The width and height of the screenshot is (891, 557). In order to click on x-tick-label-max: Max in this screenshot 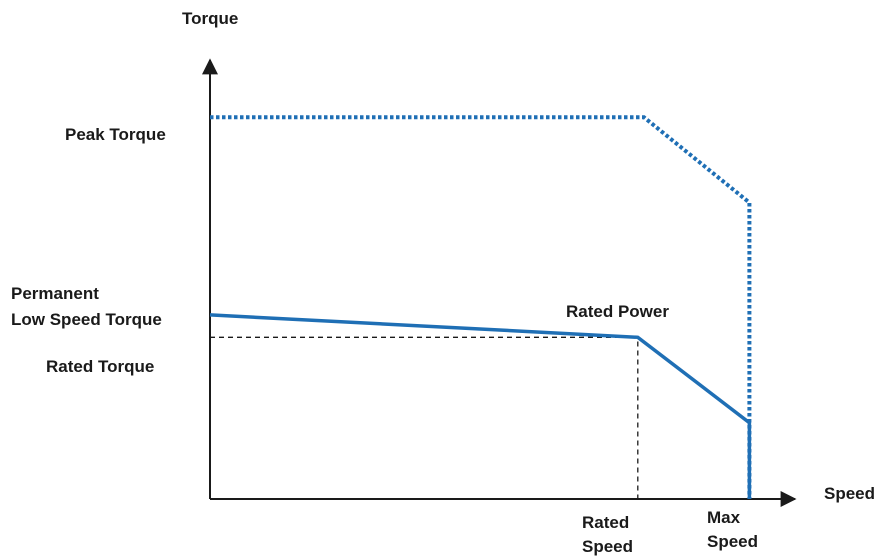, I will do `click(724, 517)`.